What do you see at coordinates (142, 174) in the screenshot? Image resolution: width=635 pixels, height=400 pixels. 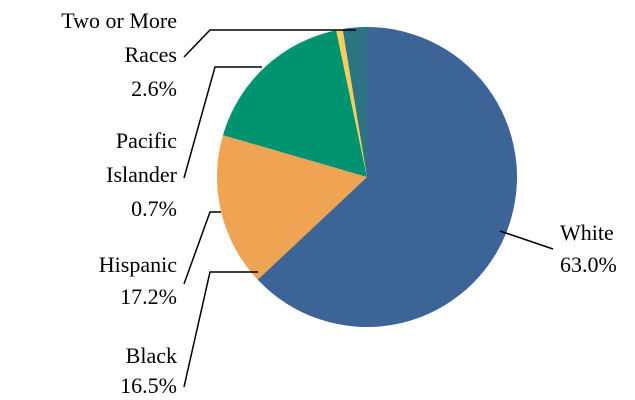 I see `slice-category-label: Islander` at bounding box center [142, 174].